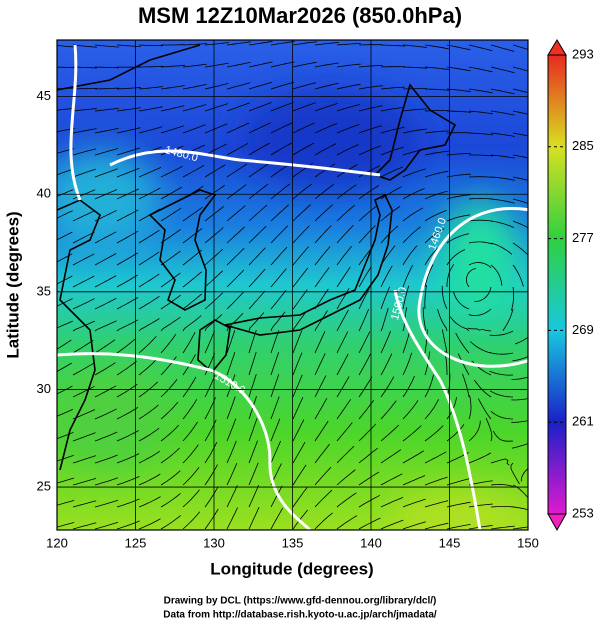 The width and height of the screenshot is (599, 625). I want to click on y-tick-label: 25, so click(44, 485).